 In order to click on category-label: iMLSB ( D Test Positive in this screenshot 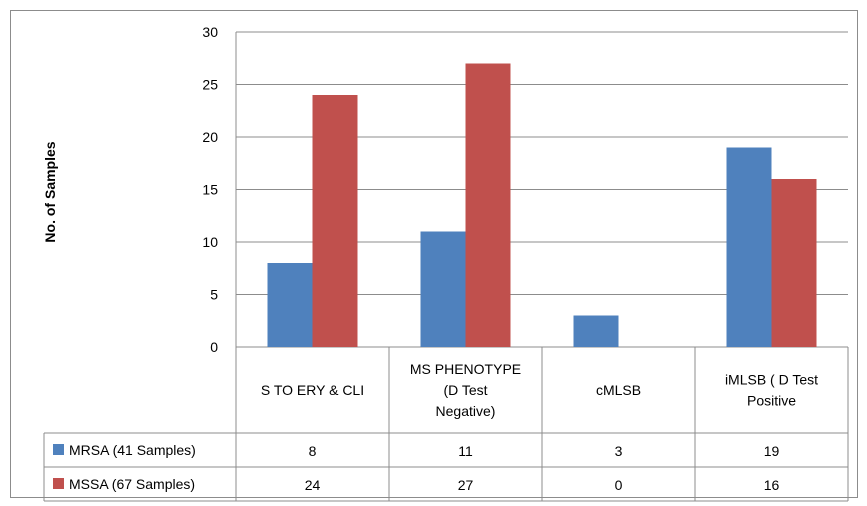, I will do `click(771, 390)`.